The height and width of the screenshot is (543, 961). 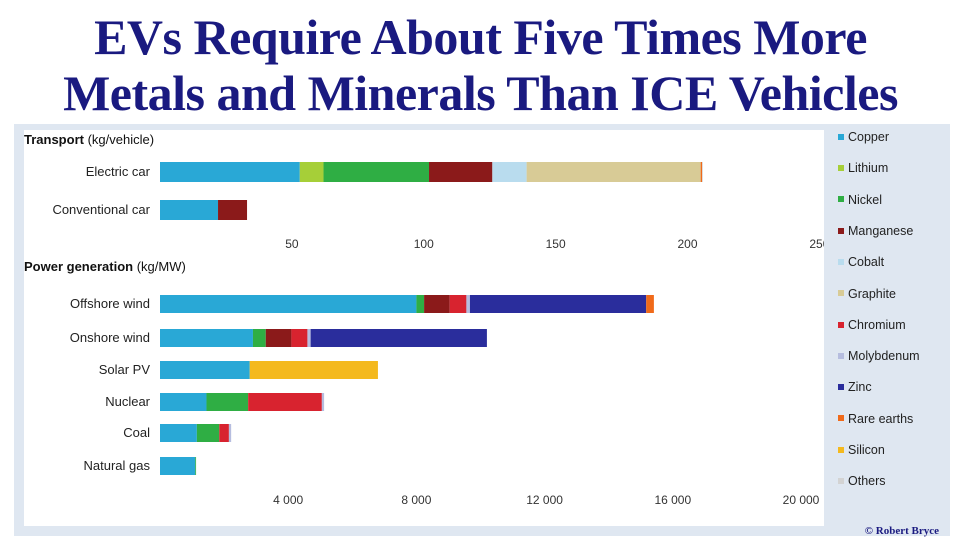 I want to click on legend-item: Zinc, so click(x=855, y=388).